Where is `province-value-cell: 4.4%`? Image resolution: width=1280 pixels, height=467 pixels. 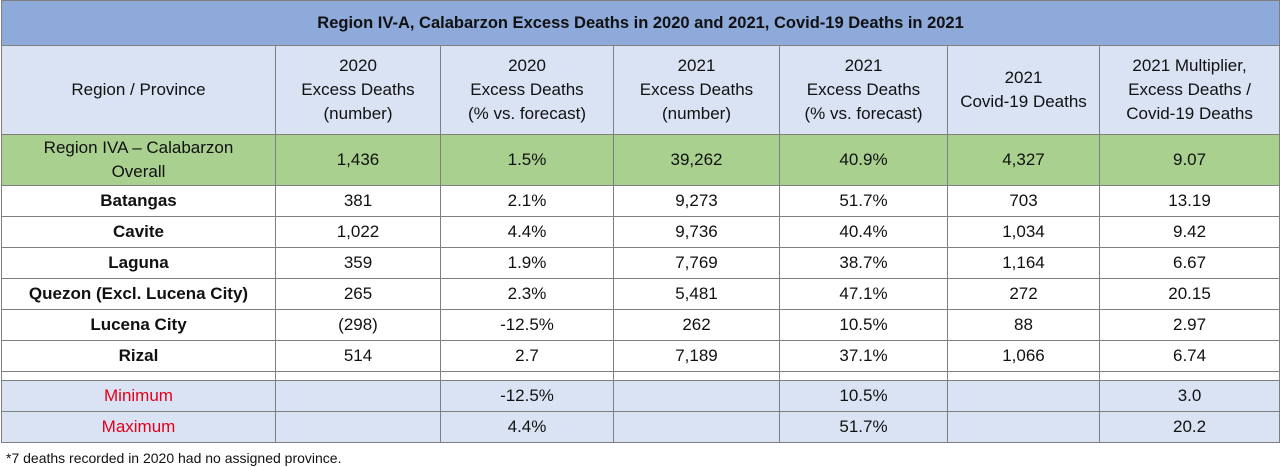
province-value-cell: 4.4% is located at coordinates (527, 232).